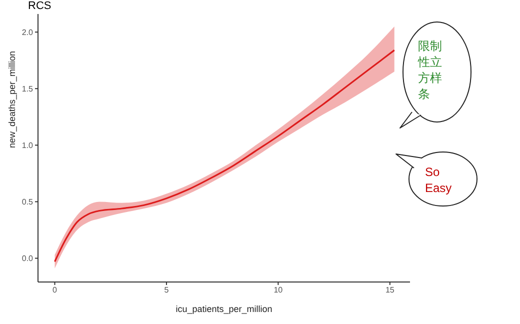  I want to click on y-axis-title: new_deaths_per_million, so click(12, 99).